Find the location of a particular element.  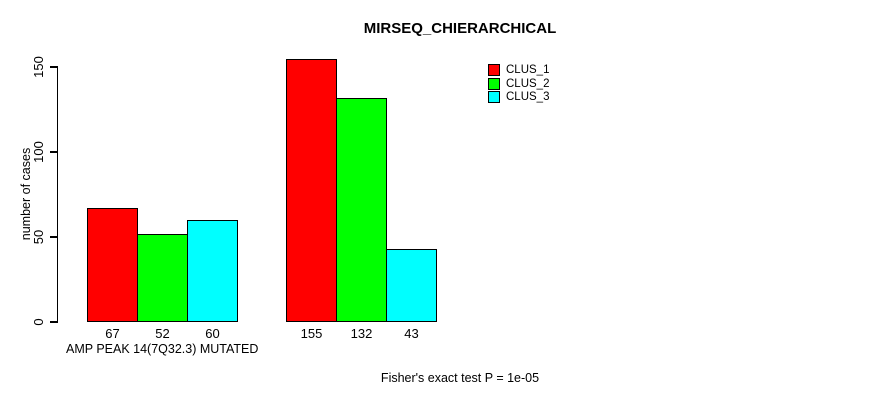

legend-label: CLUS_1 is located at coordinates (528, 70).